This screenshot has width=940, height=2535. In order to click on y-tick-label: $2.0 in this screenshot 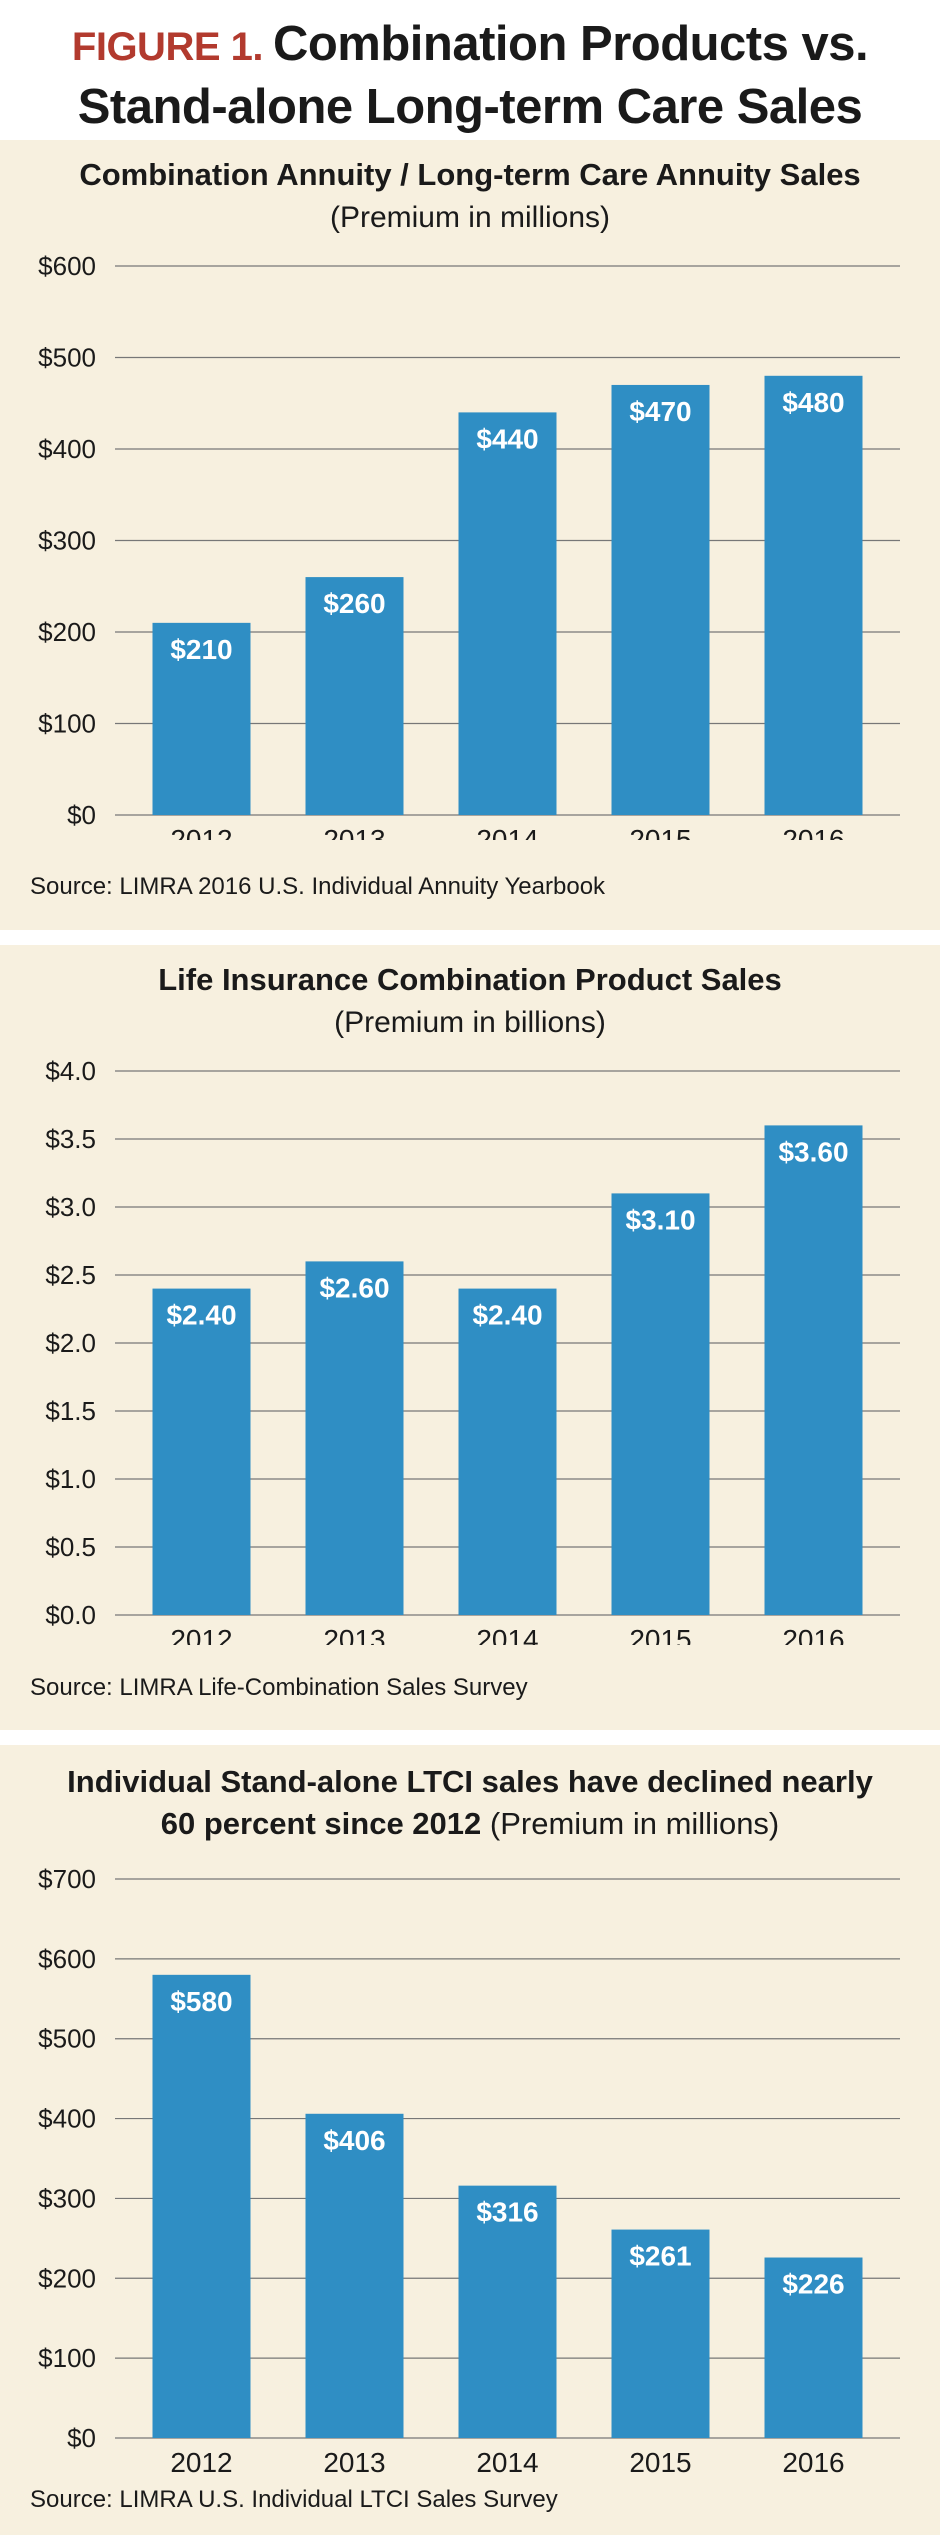, I will do `click(70, 1343)`.